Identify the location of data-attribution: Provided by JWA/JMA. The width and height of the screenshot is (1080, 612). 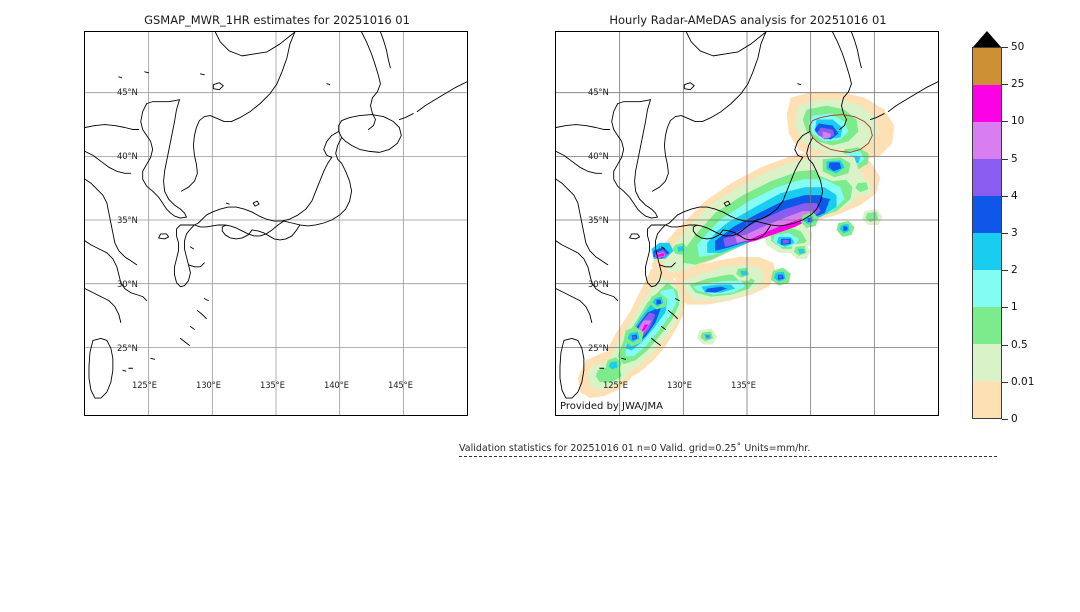
(611, 406).